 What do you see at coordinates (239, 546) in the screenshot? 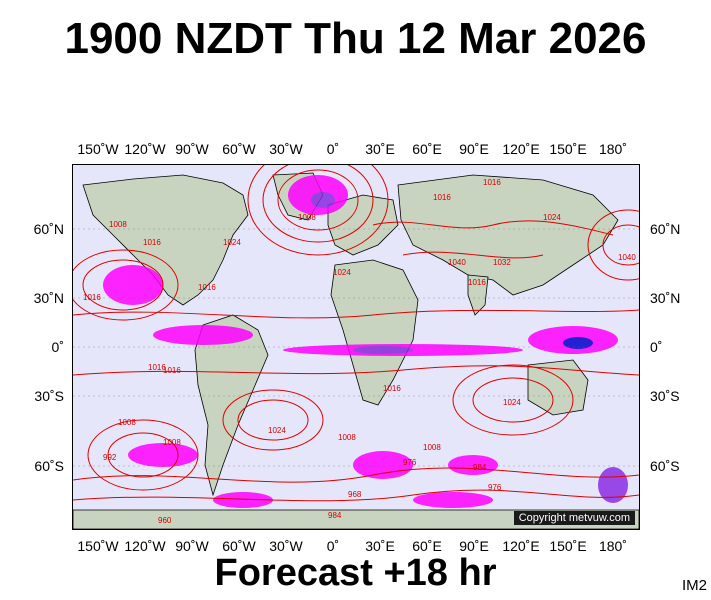
I see `lon-tick-bottom: 60˚W` at bounding box center [239, 546].